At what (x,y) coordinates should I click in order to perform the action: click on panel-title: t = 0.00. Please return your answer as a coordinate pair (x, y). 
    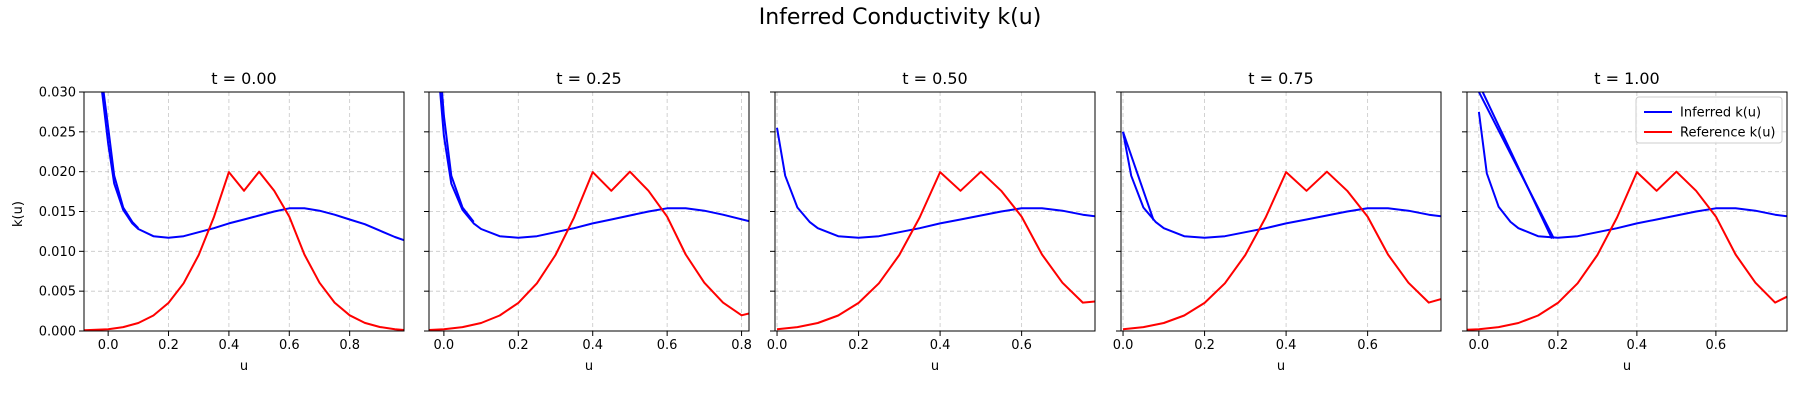
    Looking at the image, I should click on (243, 78).